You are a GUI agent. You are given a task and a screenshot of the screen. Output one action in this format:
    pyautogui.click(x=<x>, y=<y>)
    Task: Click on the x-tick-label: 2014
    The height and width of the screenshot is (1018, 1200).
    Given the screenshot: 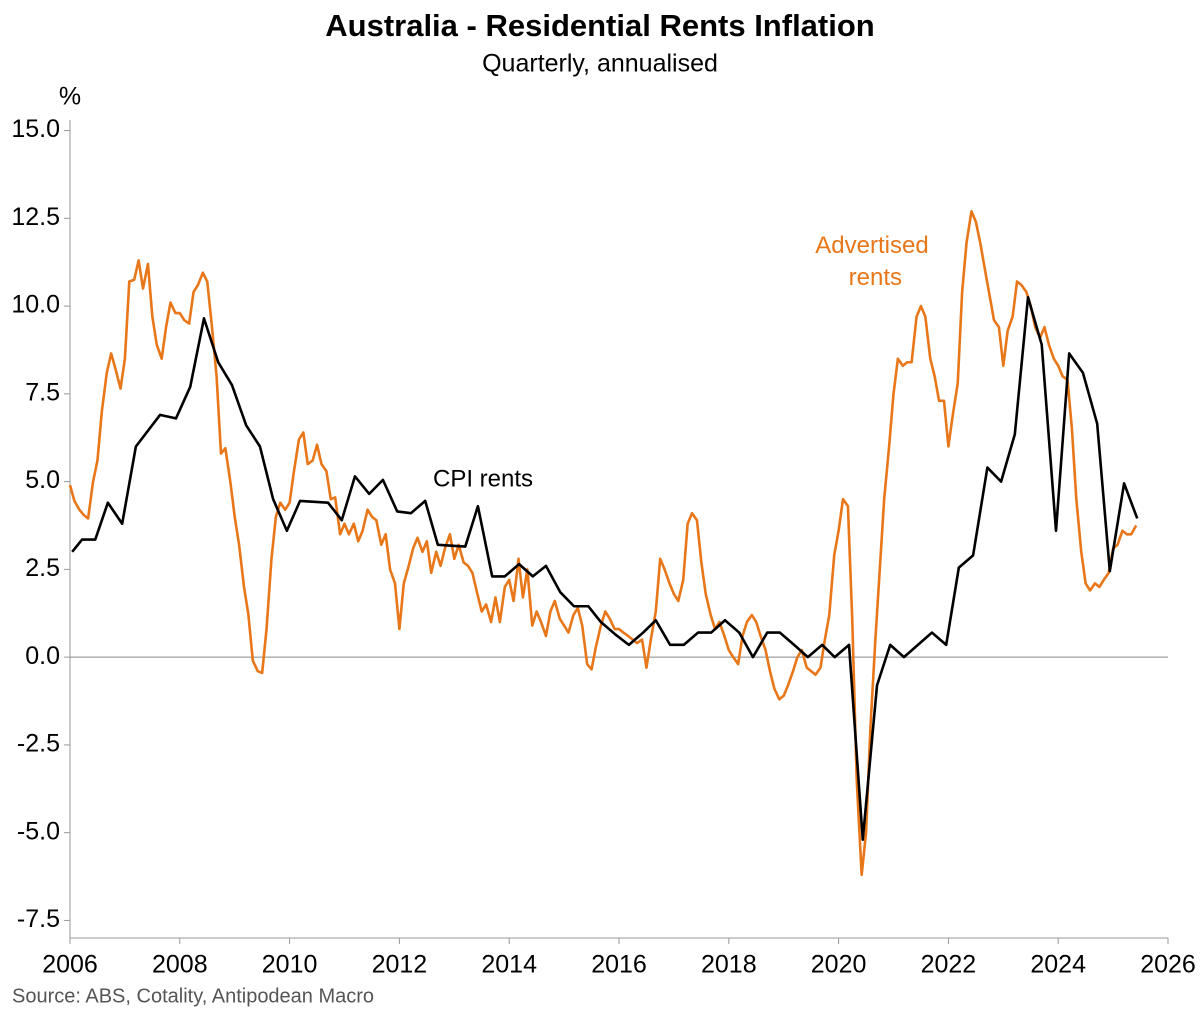 What is the action you would take?
    pyautogui.click(x=509, y=965)
    